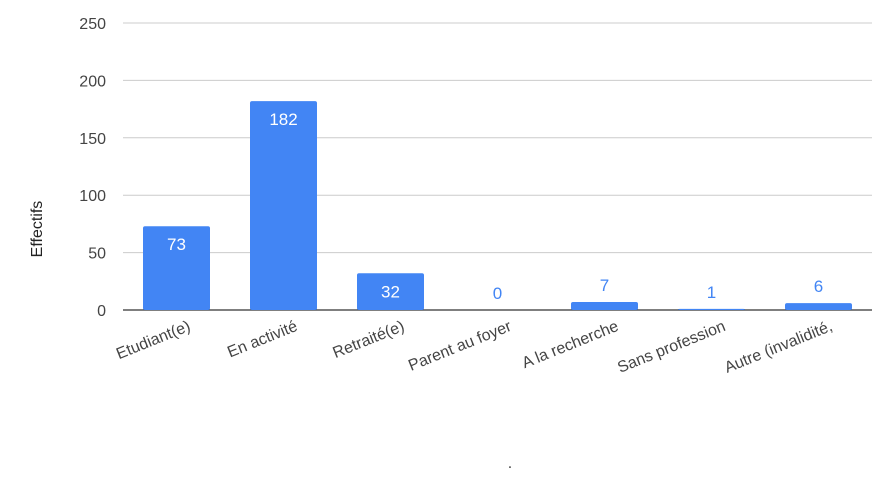 The height and width of the screenshot is (478, 880). I want to click on y-tick-label: 50, so click(97, 254).